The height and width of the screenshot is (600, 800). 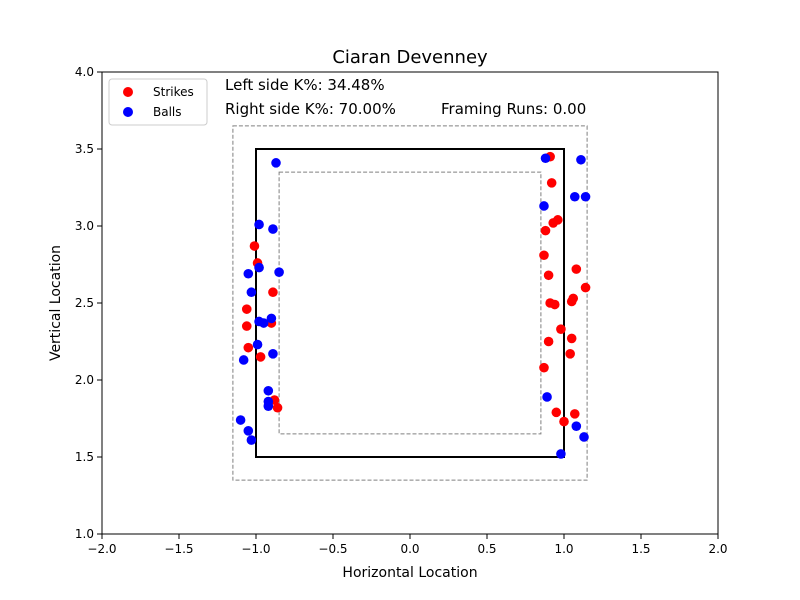 What do you see at coordinates (310, 109) in the screenshot?
I see `right-k-annotation: Right side K%: 70.00%` at bounding box center [310, 109].